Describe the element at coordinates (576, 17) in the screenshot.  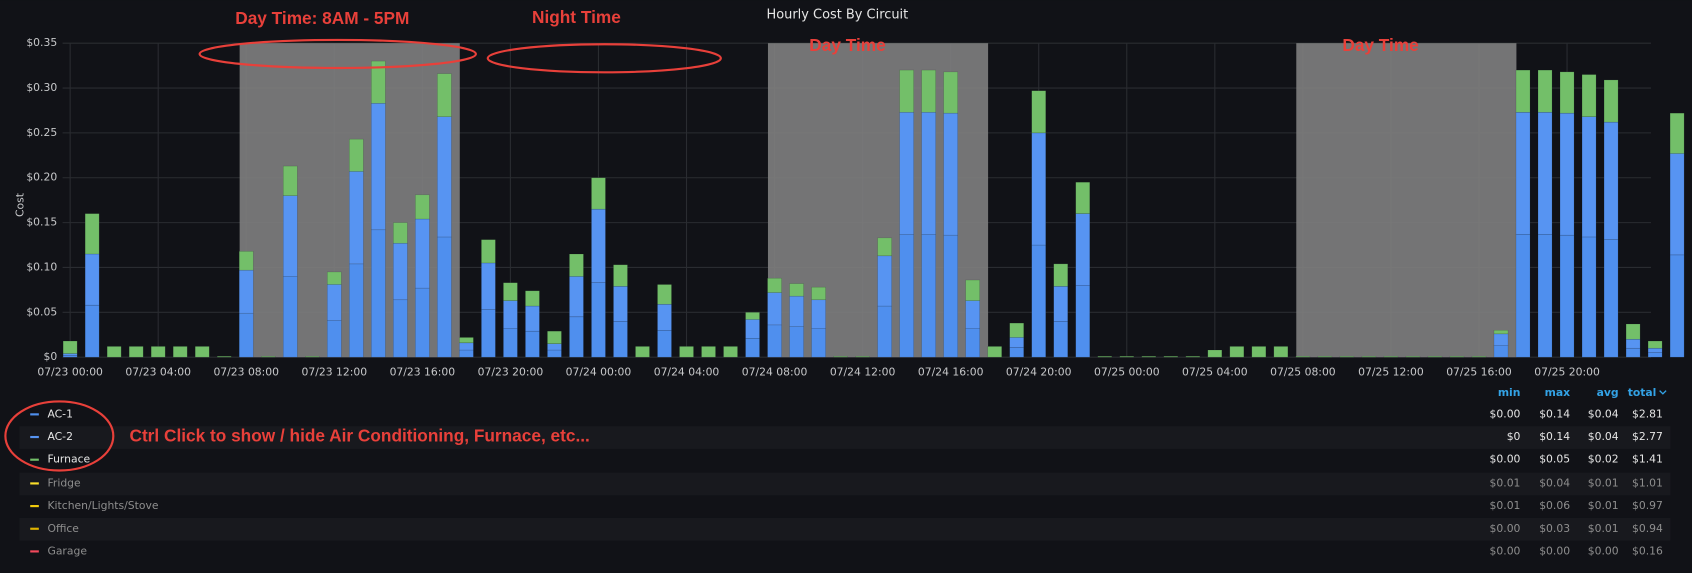
I see `annotation: Night Time` at that location.